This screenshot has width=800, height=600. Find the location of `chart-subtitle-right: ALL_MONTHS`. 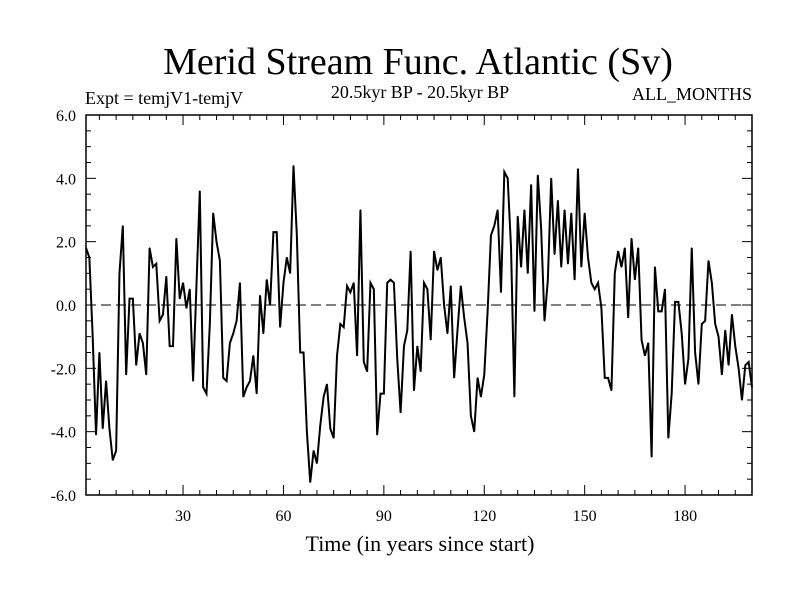

chart-subtitle-right: ALL_MONTHS is located at coordinates (692, 94).